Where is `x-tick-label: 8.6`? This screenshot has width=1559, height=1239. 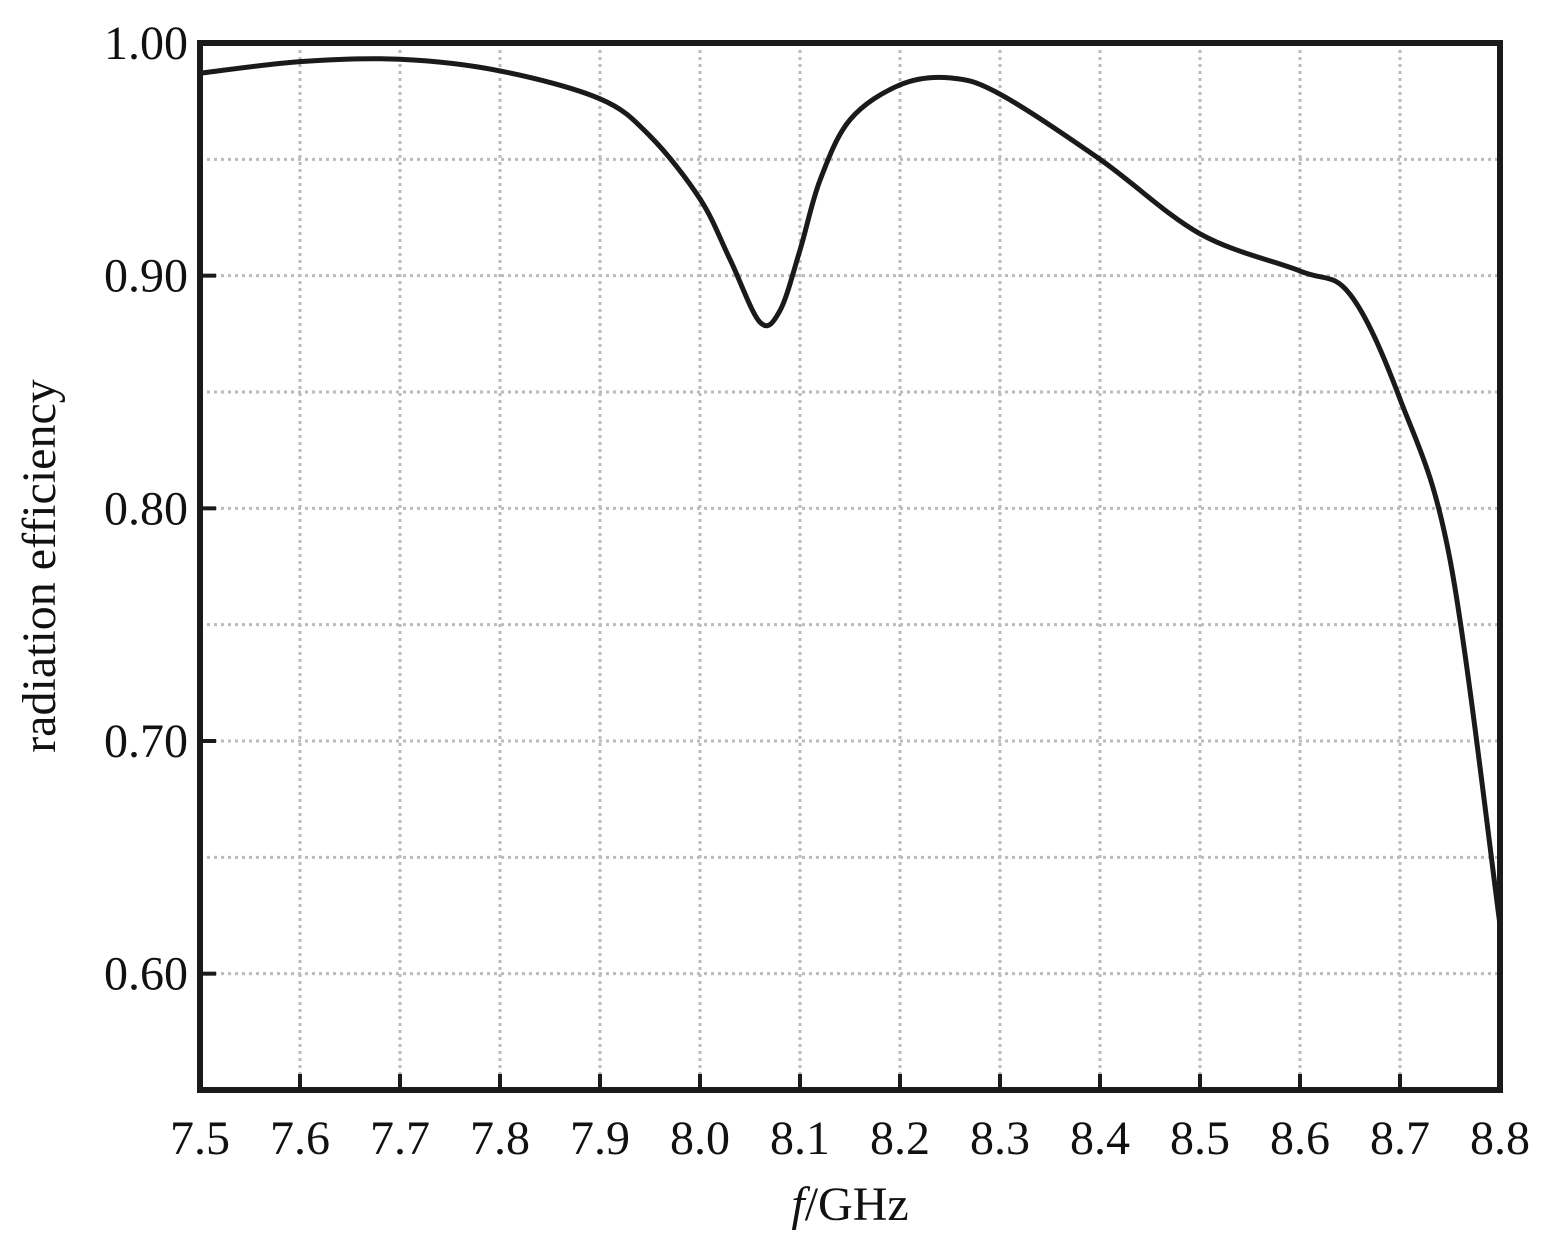 x-tick-label: 8.6 is located at coordinates (1300, 1138).